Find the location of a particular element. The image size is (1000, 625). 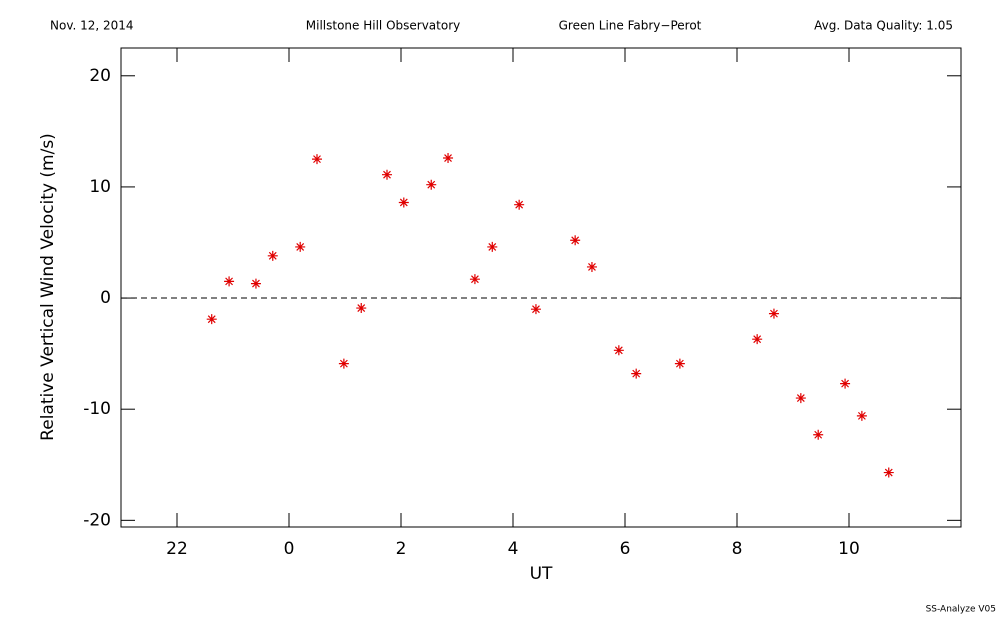

x-axis-label: UT is located at coordinates (541, 574).